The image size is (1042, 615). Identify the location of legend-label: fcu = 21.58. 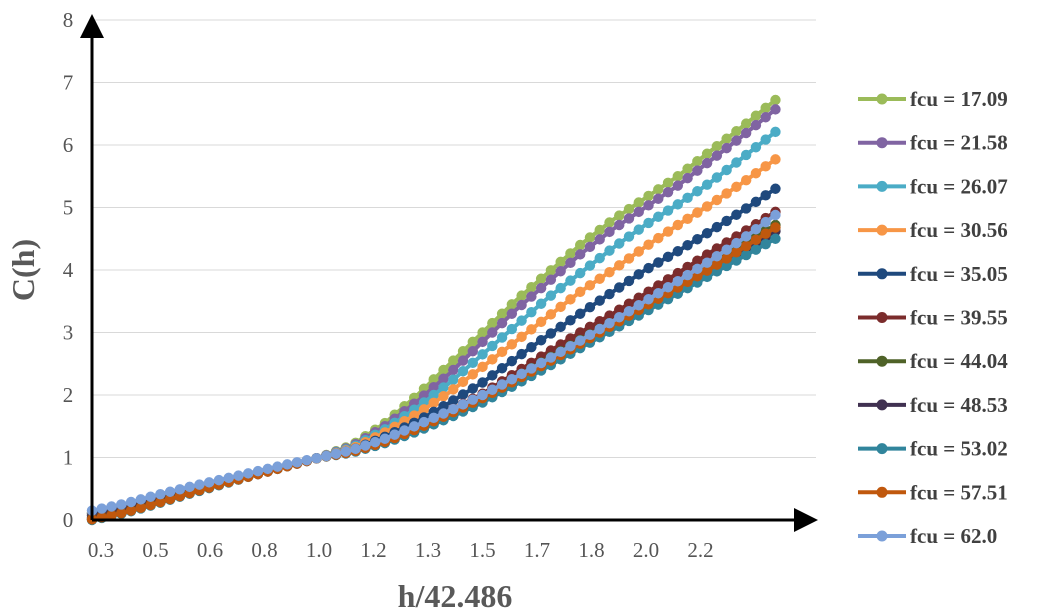
(959, 143).